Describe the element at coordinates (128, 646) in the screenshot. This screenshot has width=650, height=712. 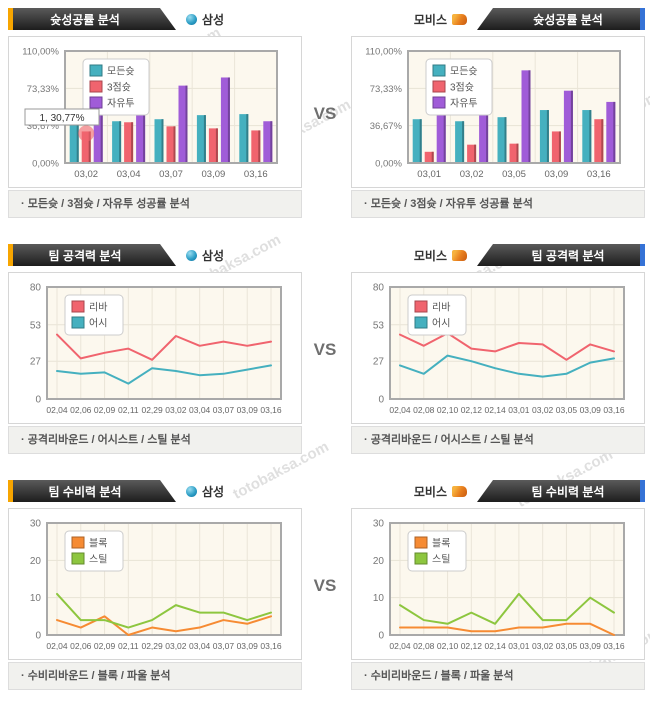
I see `svg-text: 02,11` at that location.